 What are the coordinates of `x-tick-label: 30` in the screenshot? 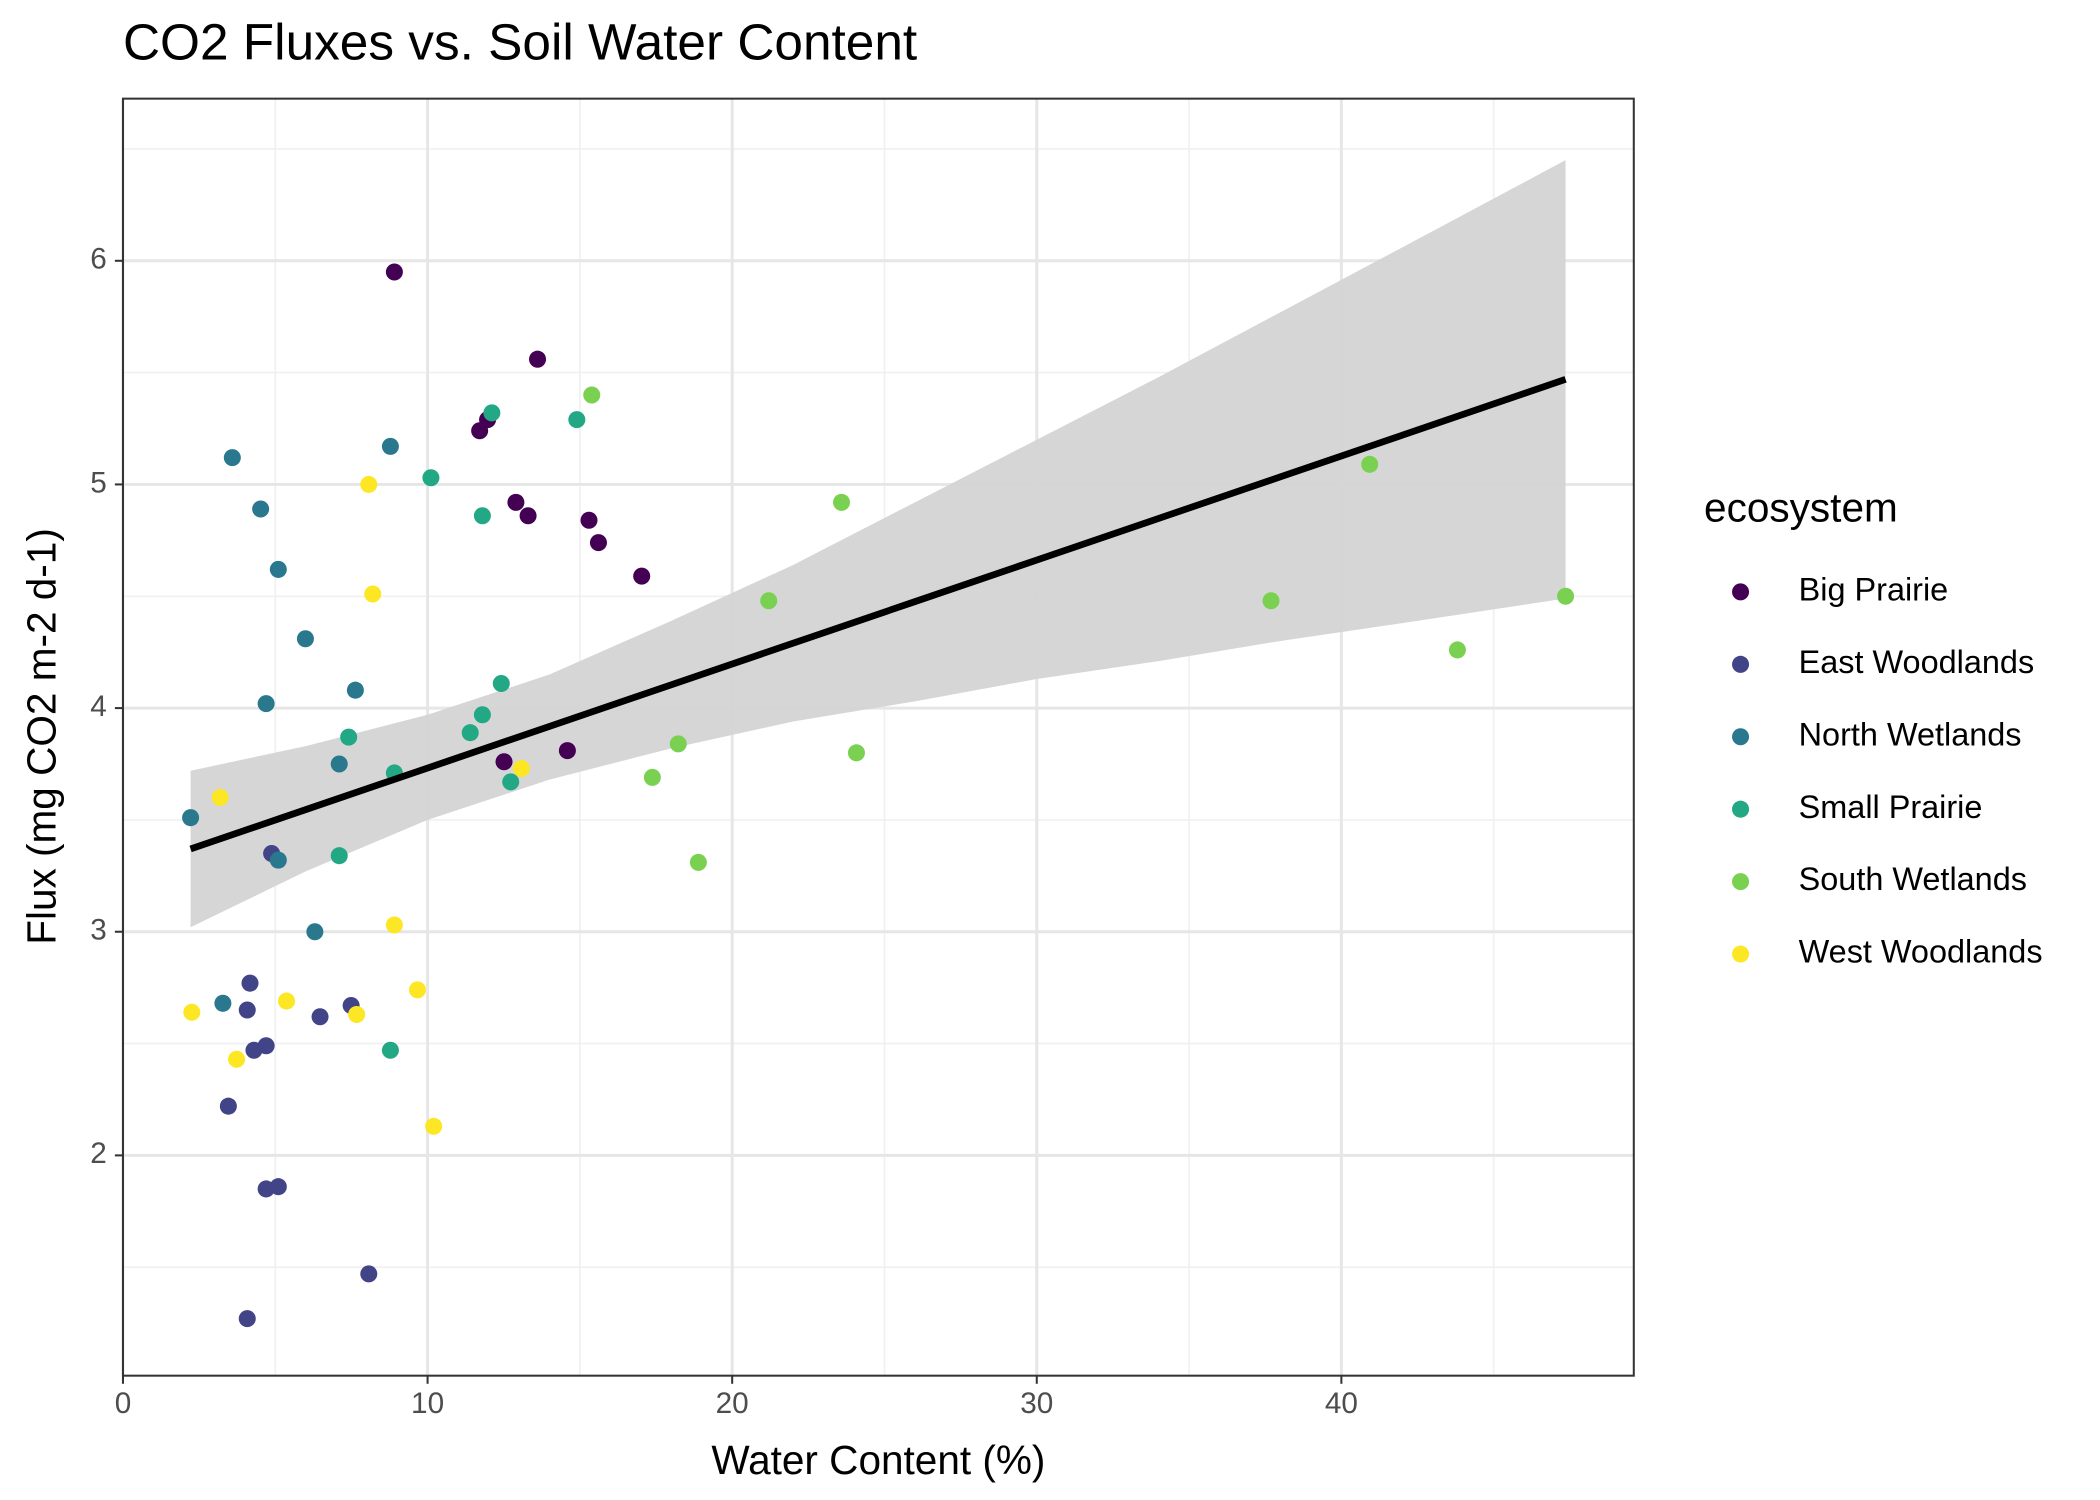 It's located at (1036, 1403).